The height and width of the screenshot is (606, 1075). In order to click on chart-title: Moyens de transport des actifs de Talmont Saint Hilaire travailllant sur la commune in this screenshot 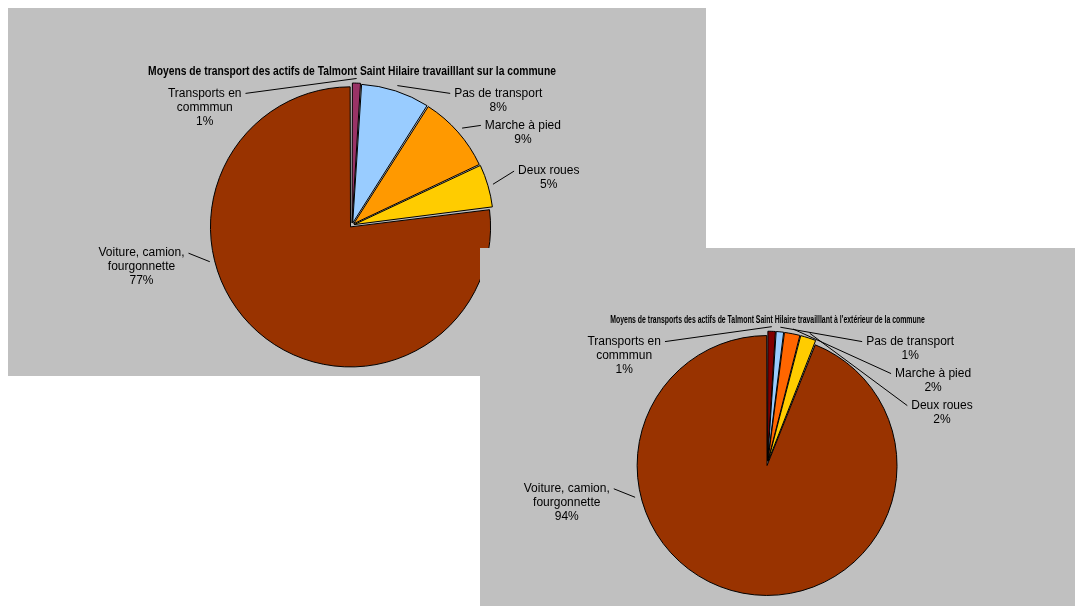, I will do `click(352, 70)`.